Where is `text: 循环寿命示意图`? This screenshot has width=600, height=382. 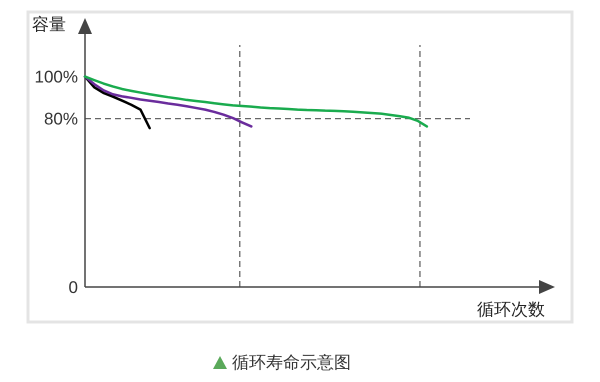 text: 循环寿命示意图 is located at coordinates (291, 362).